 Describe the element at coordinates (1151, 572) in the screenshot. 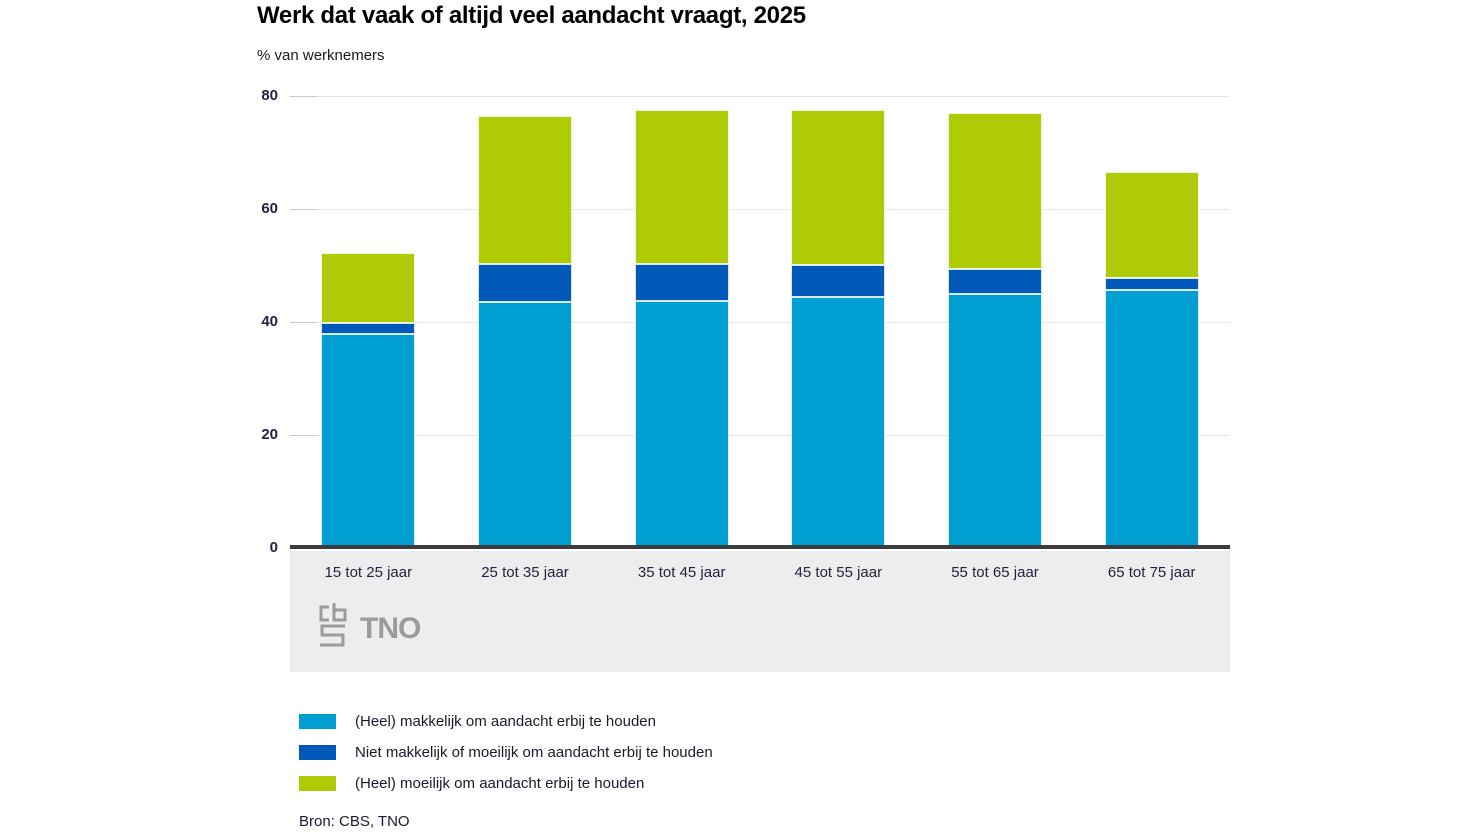

I see `x-tick-label: 65 tot 75 jaar` at that location.